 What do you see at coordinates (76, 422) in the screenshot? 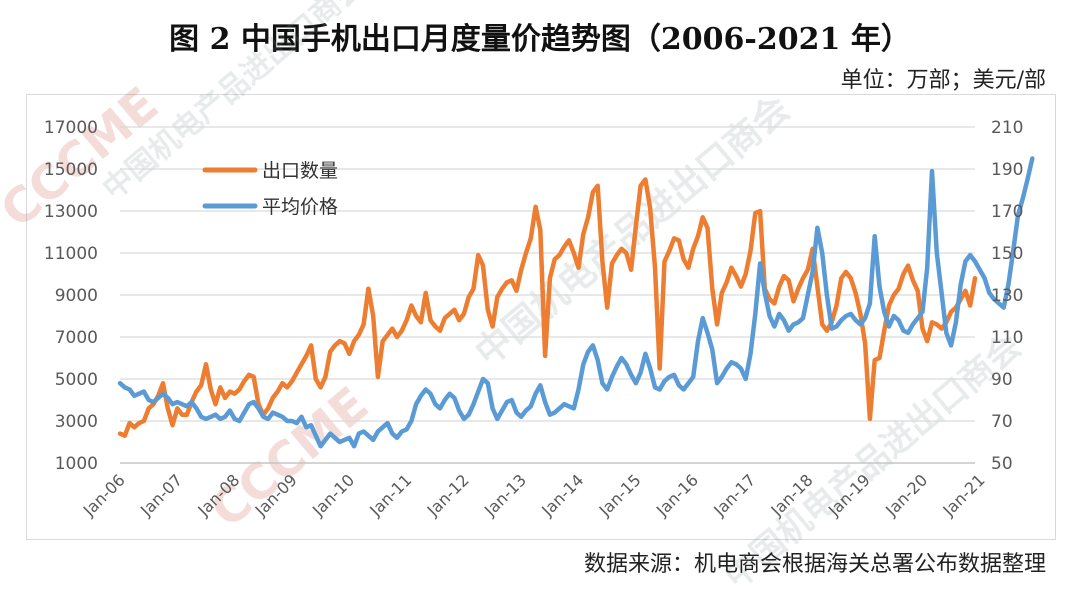
I see `y-left-tick-label: 3000` at bounding box center [76, 422].